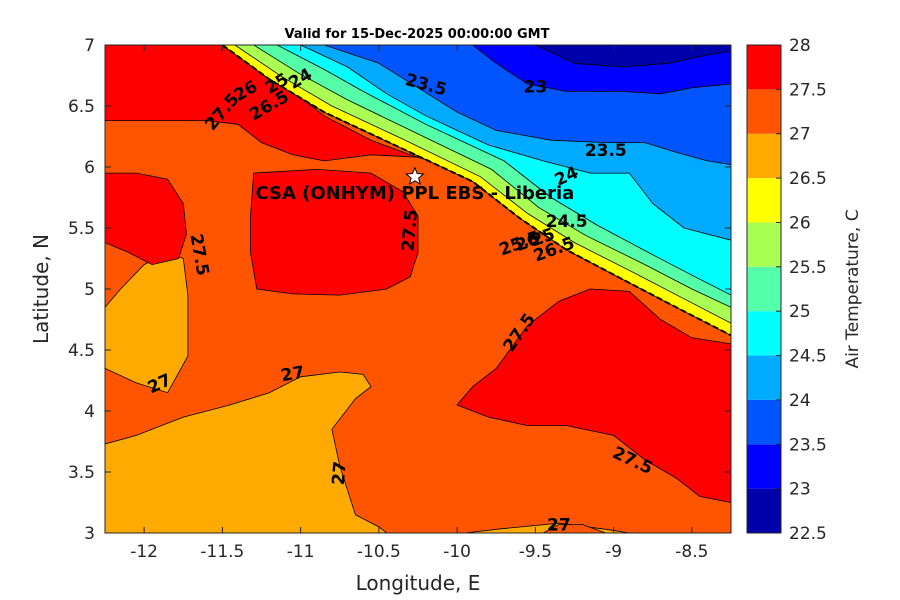 This screenshot has height=600, width=900. Describe the element at coordinates (410, 231) in the screenshot. I see `contour-label: 27.5` at that location.